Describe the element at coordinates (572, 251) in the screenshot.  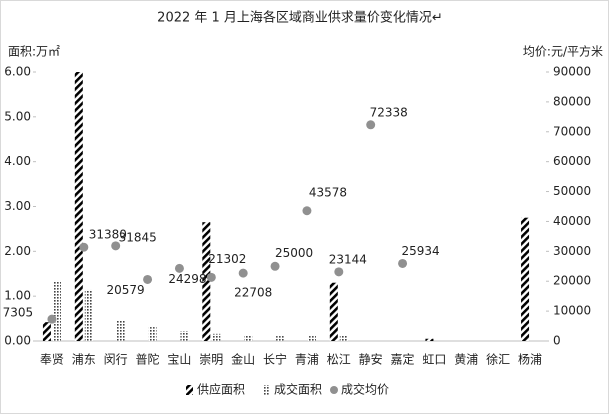
I see `y2-tick-label: 30000` at that location.